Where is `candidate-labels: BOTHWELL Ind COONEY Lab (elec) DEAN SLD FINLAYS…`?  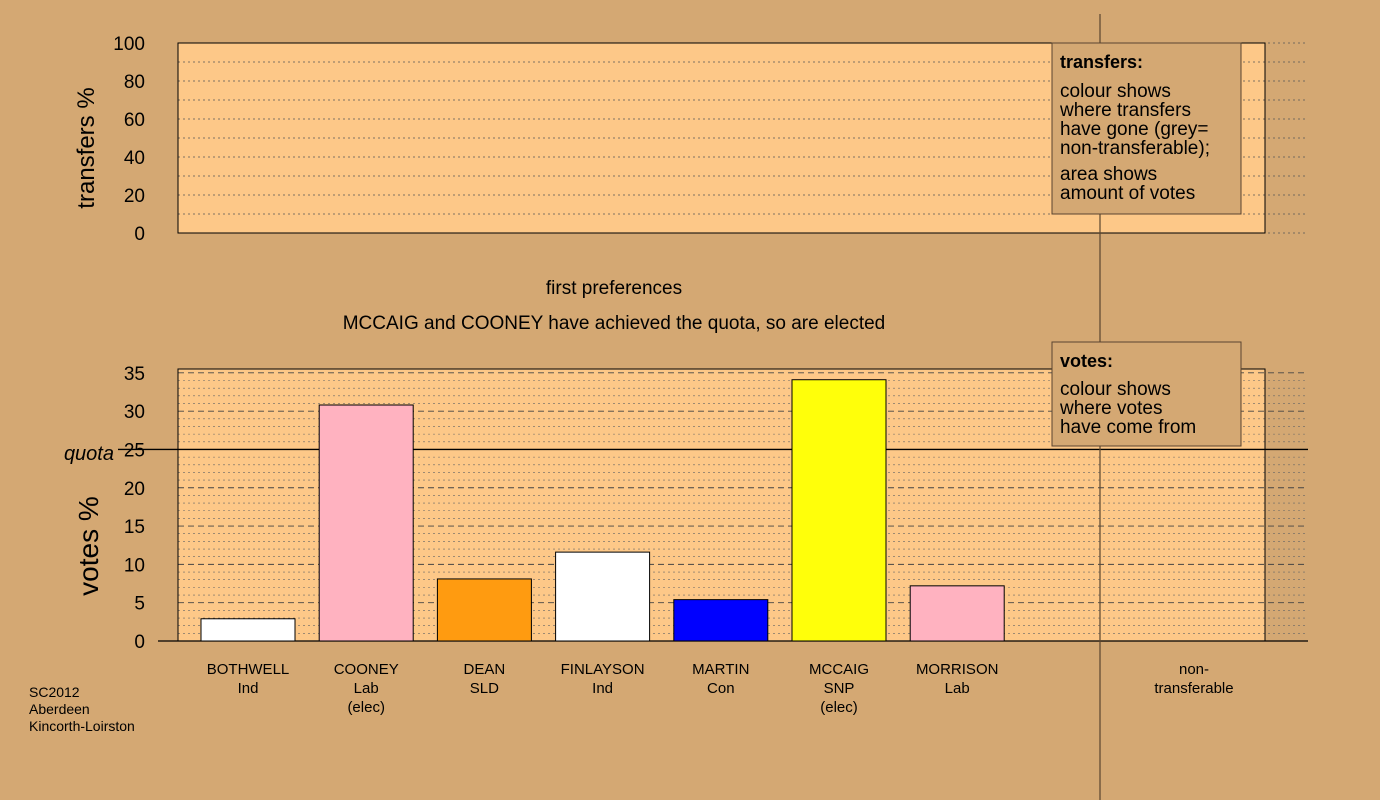 candidate-labels: BOTHWELL Ind COONEY Lab (elec) DEAN SLD FINLAYS… is located at coordinates (603, 688).